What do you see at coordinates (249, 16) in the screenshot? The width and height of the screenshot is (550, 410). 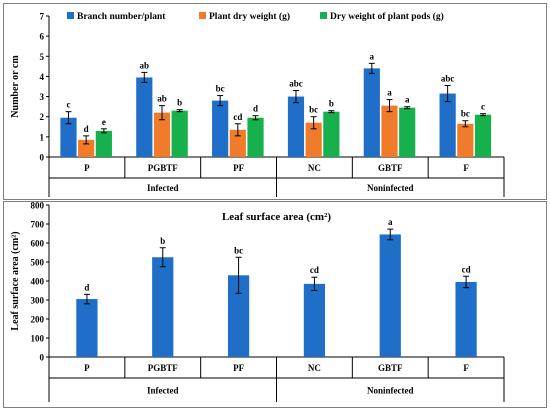 I see `legend-label: Plant dry weight (g)` at bounding box center [249, 16].